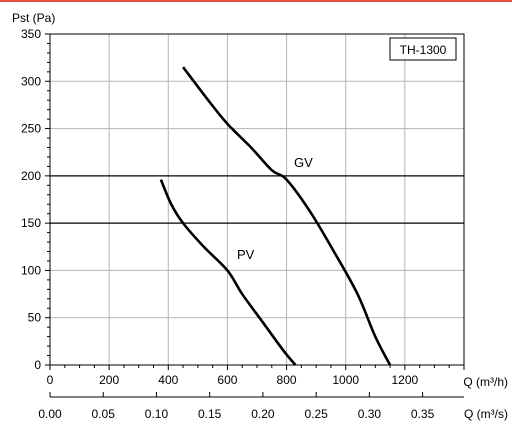 The image size is (512, 428). I want to click on model-badge-box, so click(423, 49).